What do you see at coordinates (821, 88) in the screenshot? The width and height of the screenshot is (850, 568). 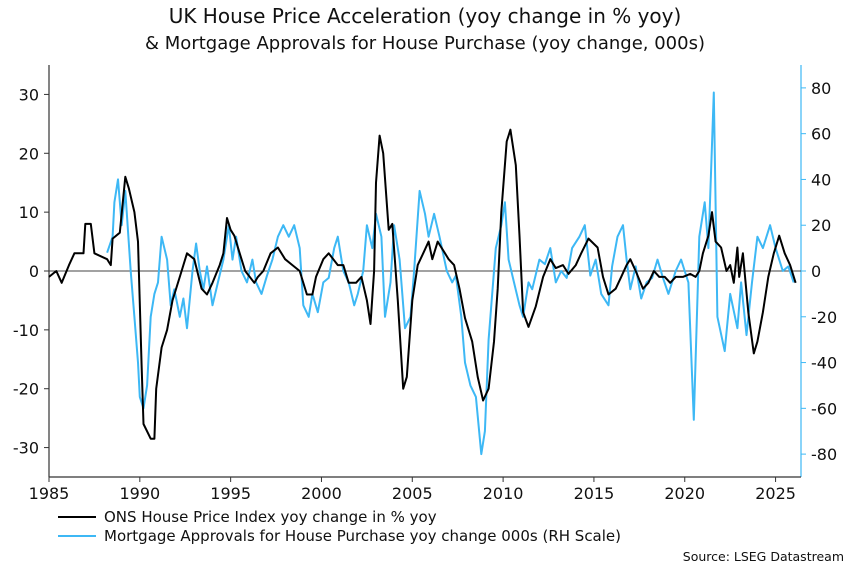 I see `right-tick-label: 80` at bounding box center [821, 88].